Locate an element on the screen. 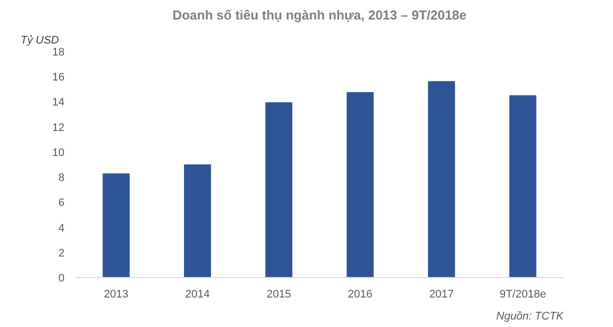  y-tick-label: 6 is located at coordinates (61, 203).